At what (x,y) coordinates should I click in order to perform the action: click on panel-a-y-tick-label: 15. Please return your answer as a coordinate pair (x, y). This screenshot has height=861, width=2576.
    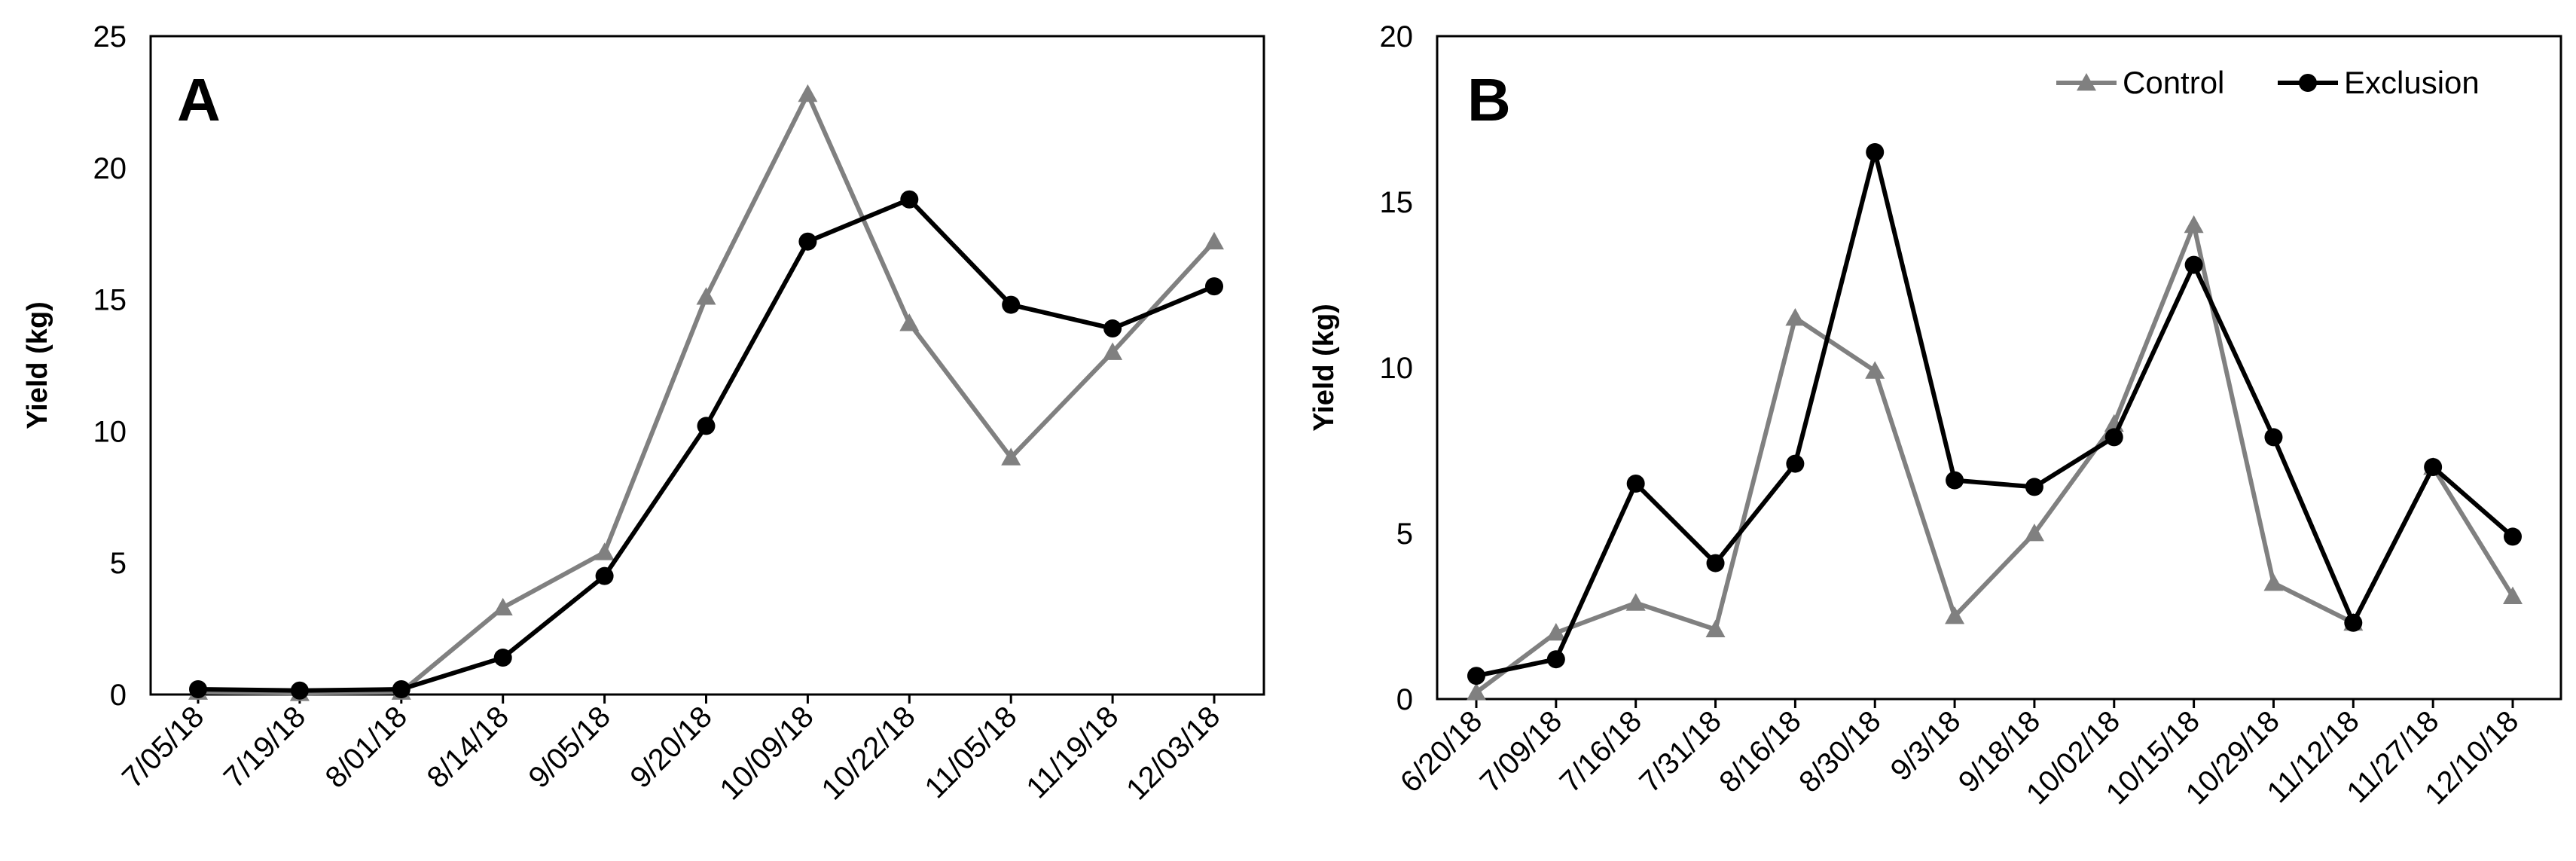
    Looking at the image, I should click on (110, 300).